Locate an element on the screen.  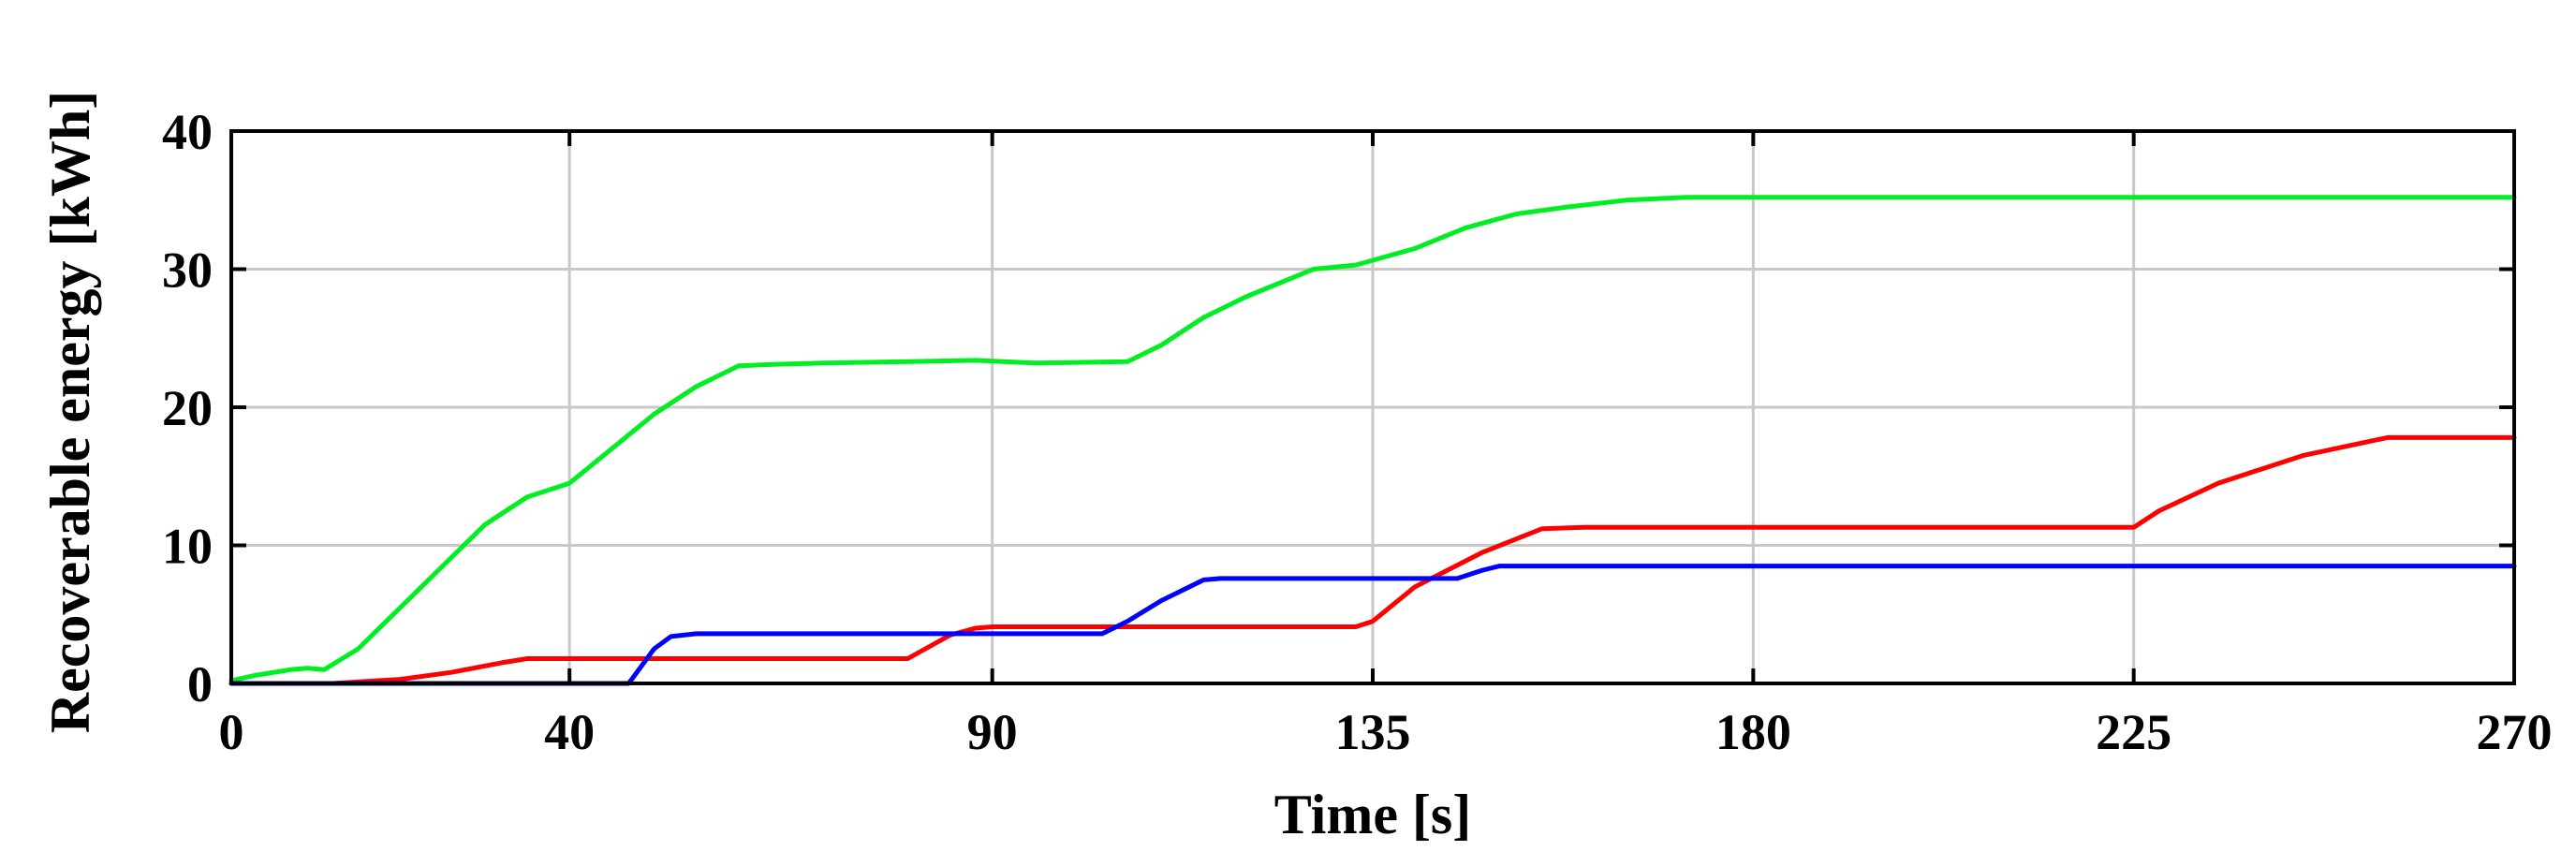
x-tick-labels: 0 40 90 135 180 225 270 is located at coordinates (1386, 732).